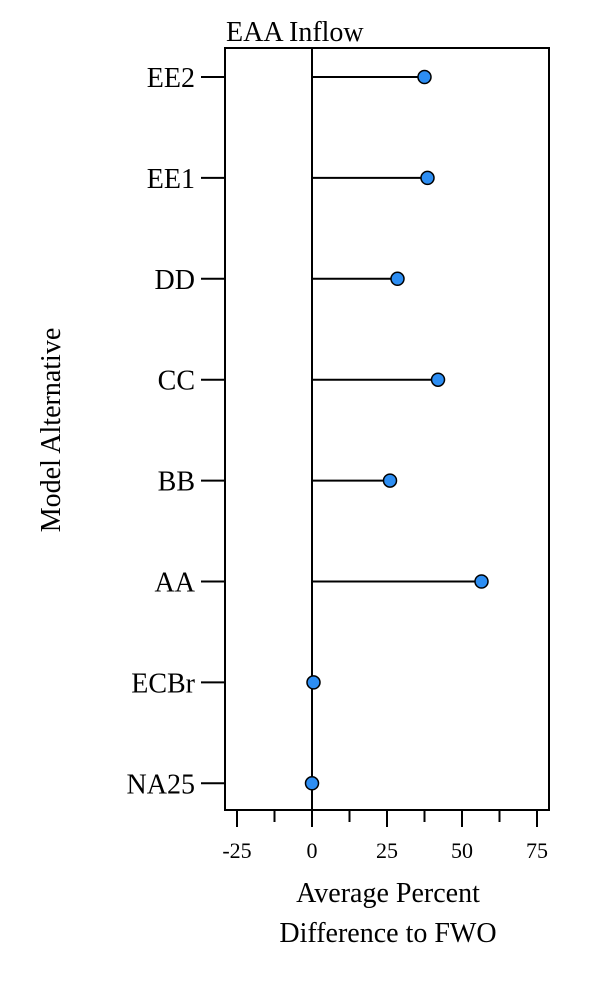  I want to click on y-tick-label-CC: CC, so click(176, 381).